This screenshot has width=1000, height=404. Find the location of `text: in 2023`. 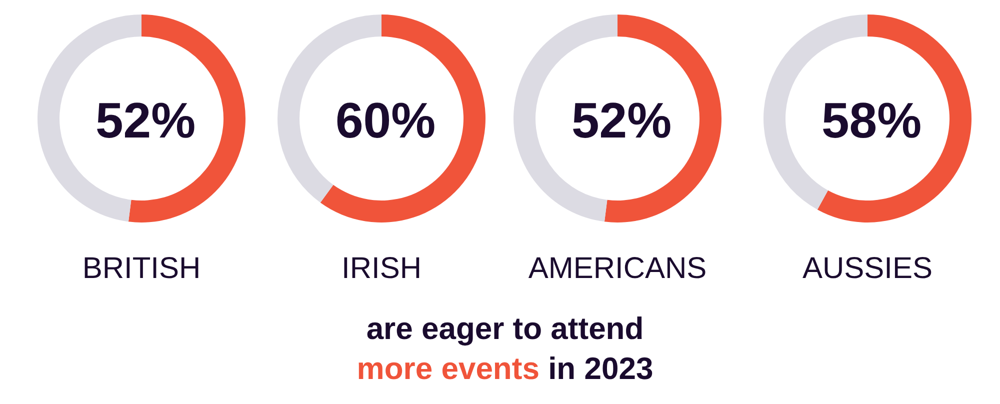

text: in 2023 is located at coordinates (601, 368).